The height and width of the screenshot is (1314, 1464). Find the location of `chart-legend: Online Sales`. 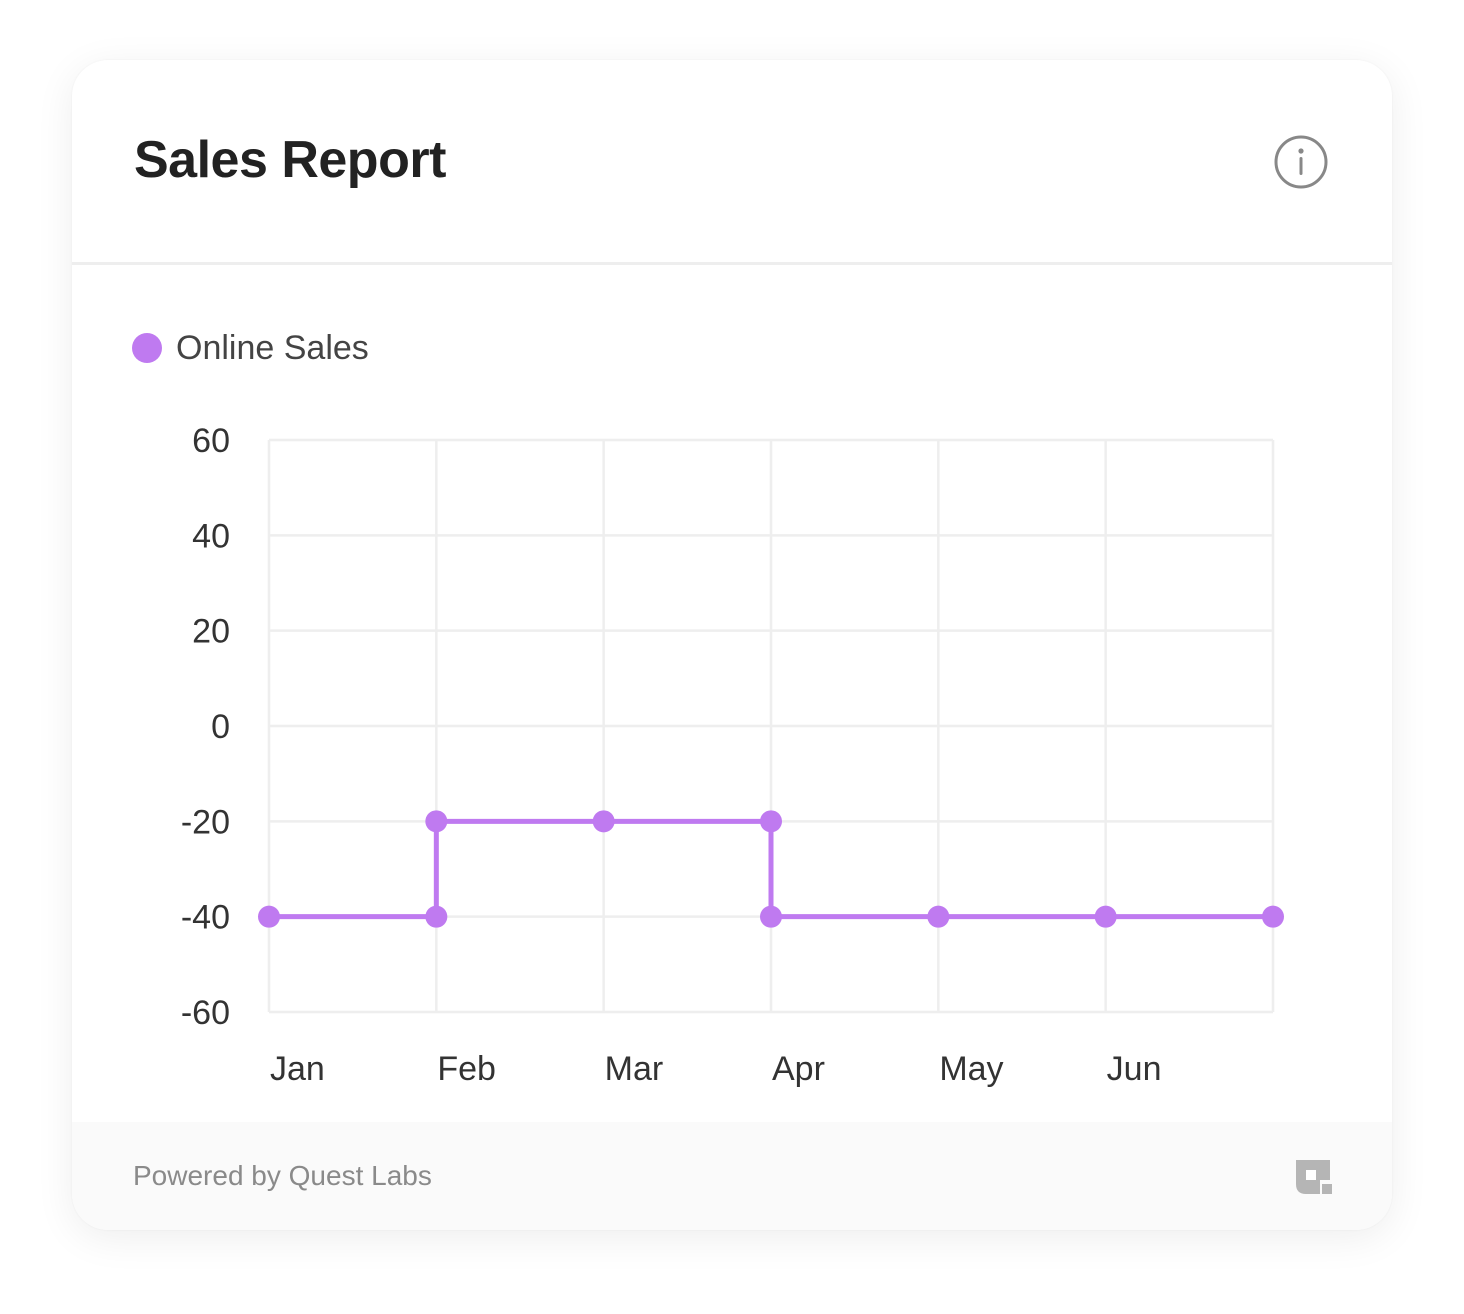

chart-legend: Online Sales is located at coordinates (250, 348).